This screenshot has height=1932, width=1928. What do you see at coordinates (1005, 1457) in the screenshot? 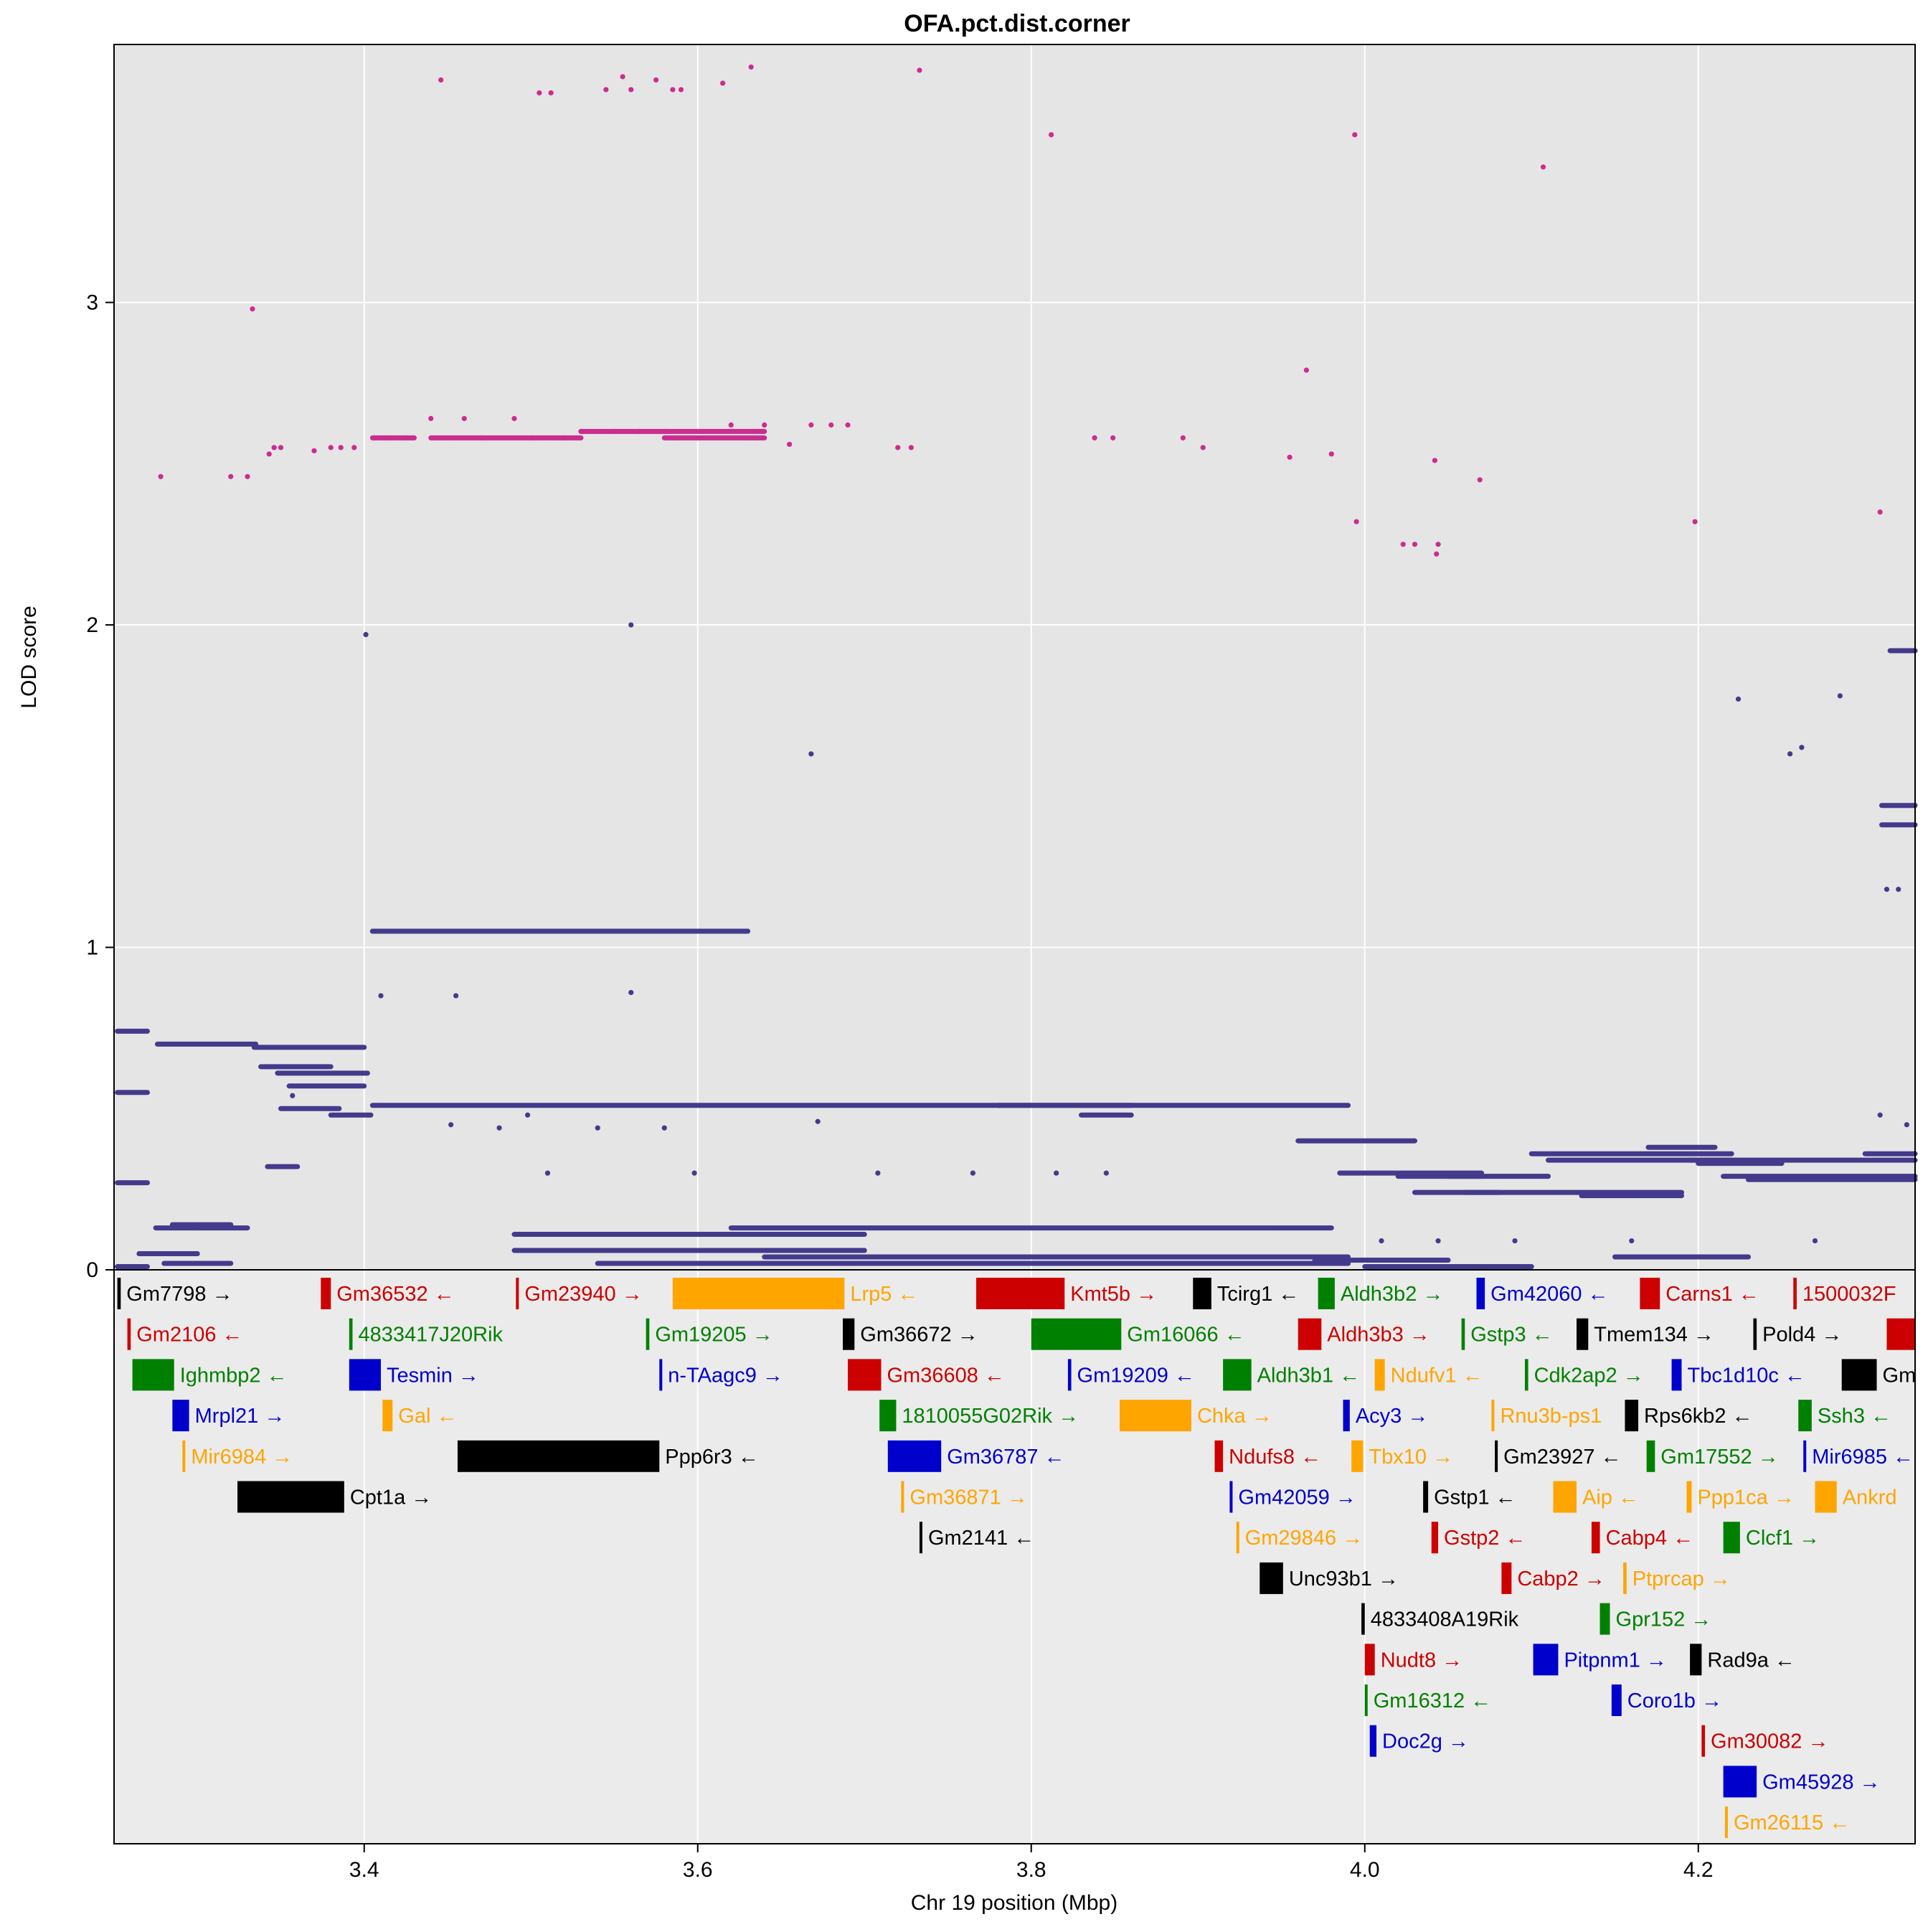
I see `gene-label: Gm36787 ←` at bounding box center [1005, 1457].